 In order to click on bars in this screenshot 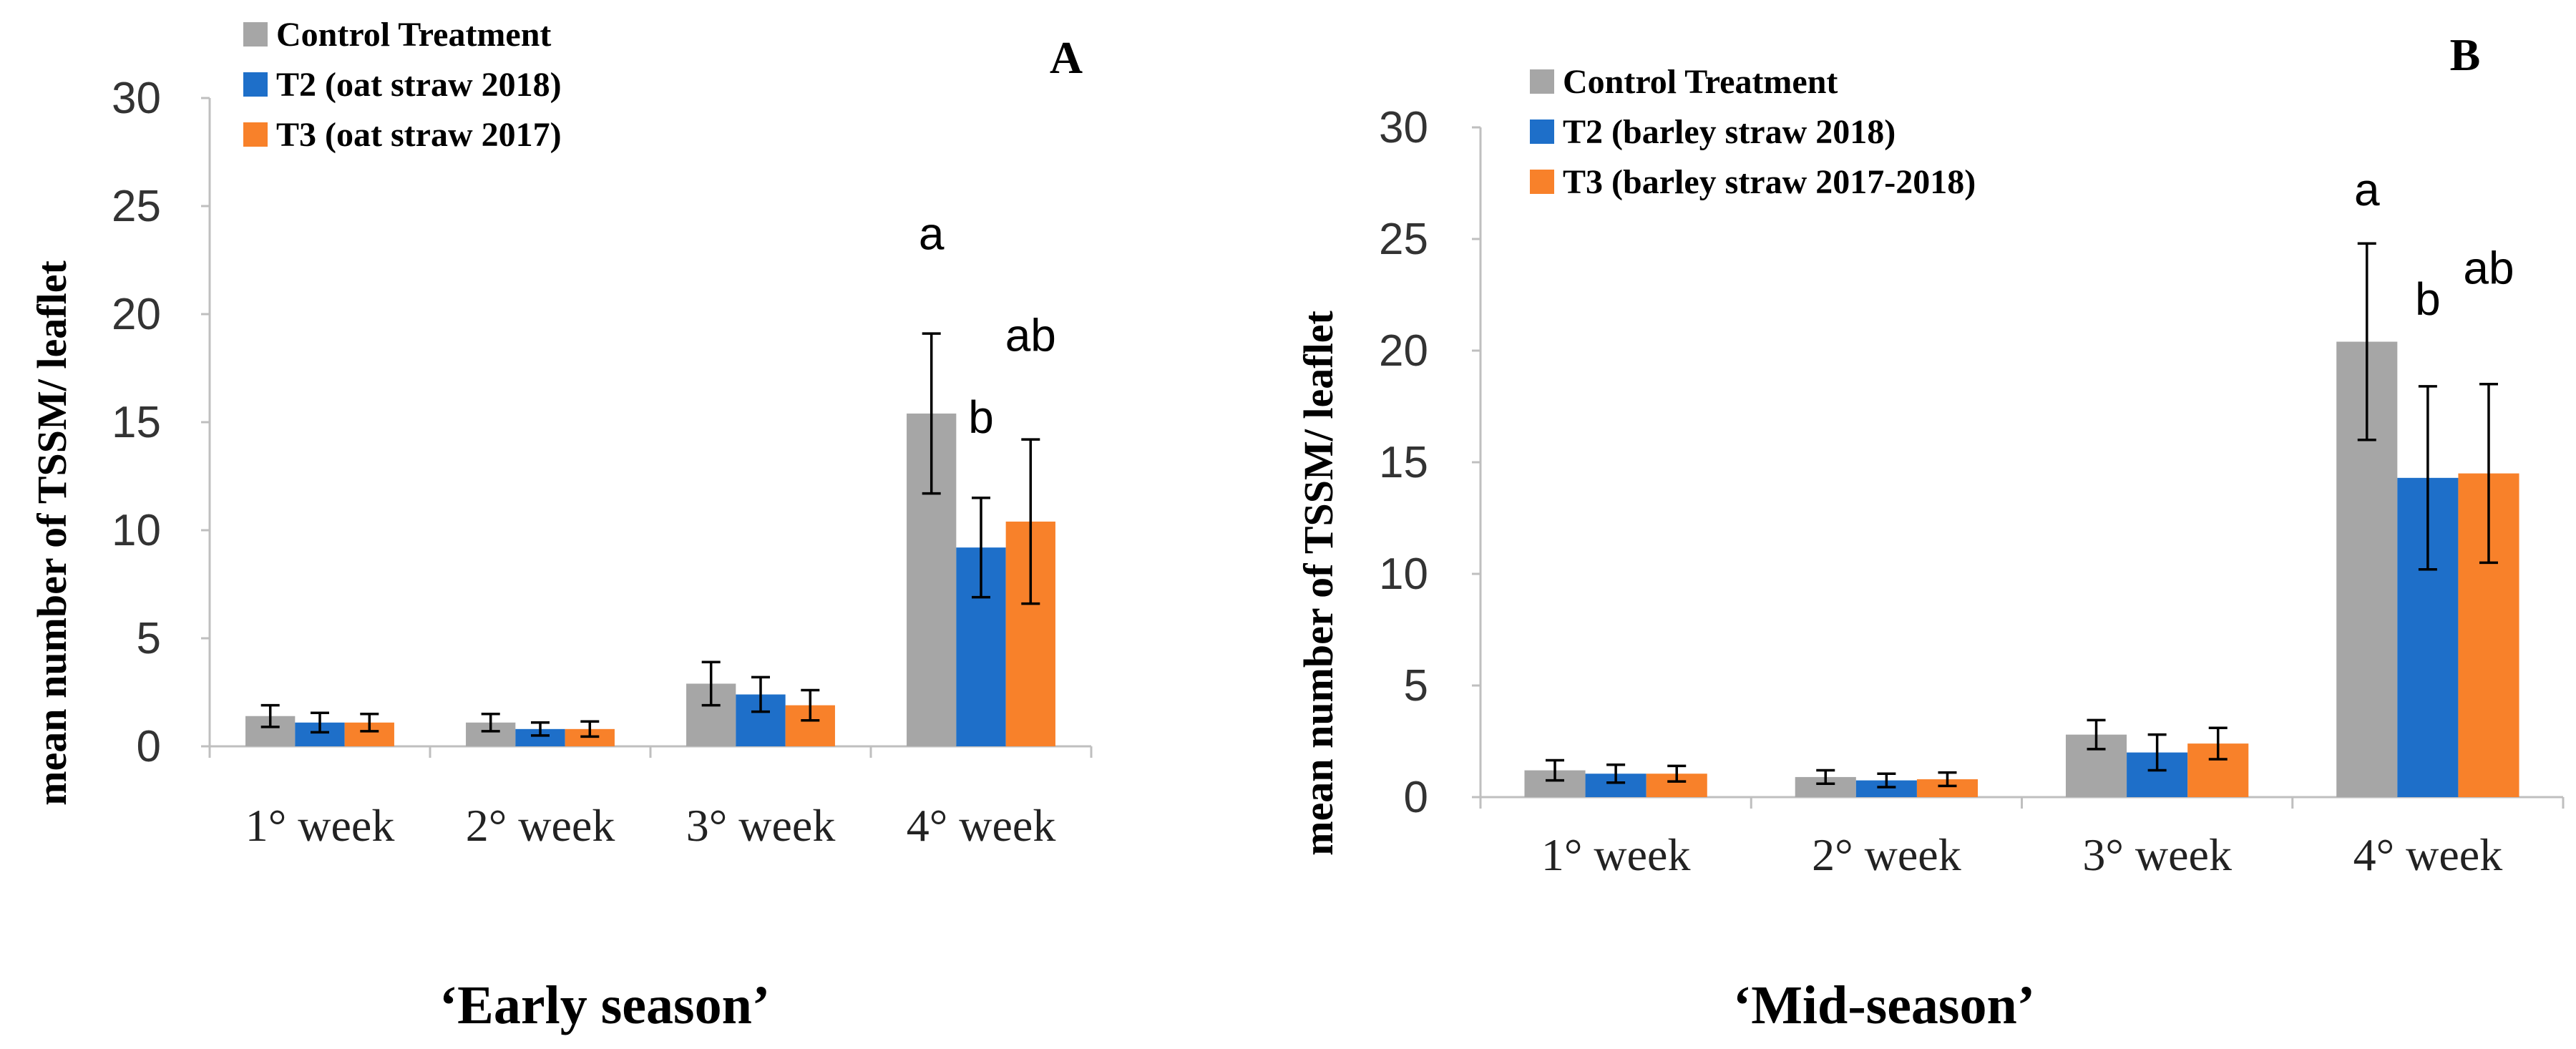, I will do `click(650, 579)`.